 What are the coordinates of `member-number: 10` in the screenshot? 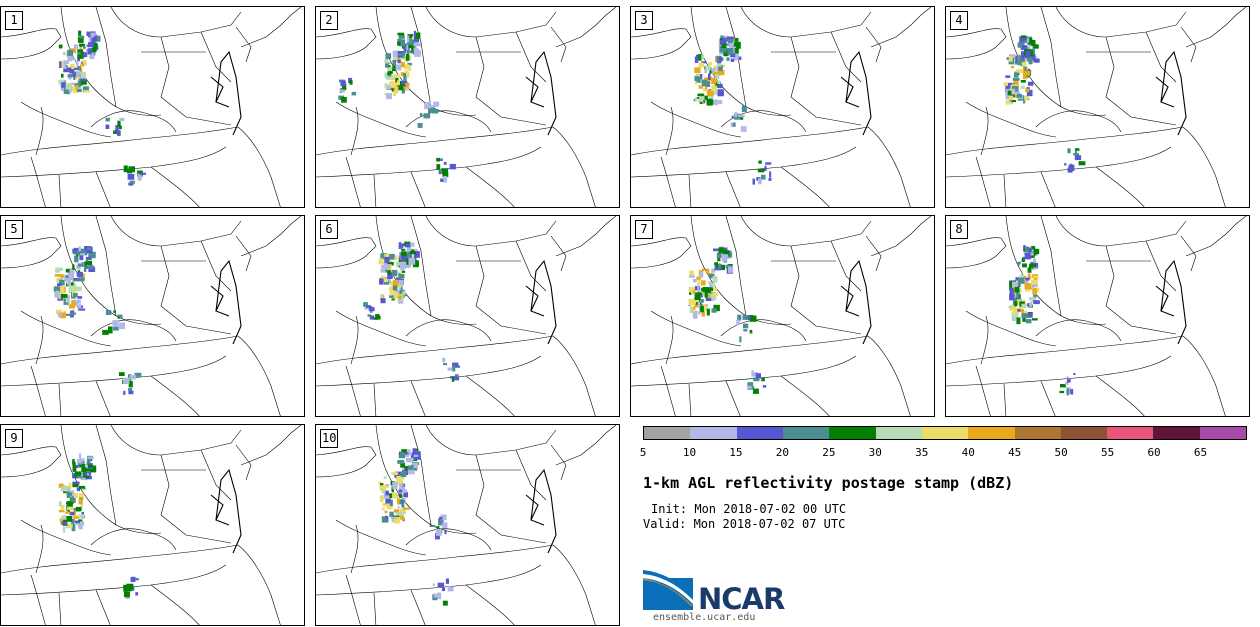 It's located at (329, 438).